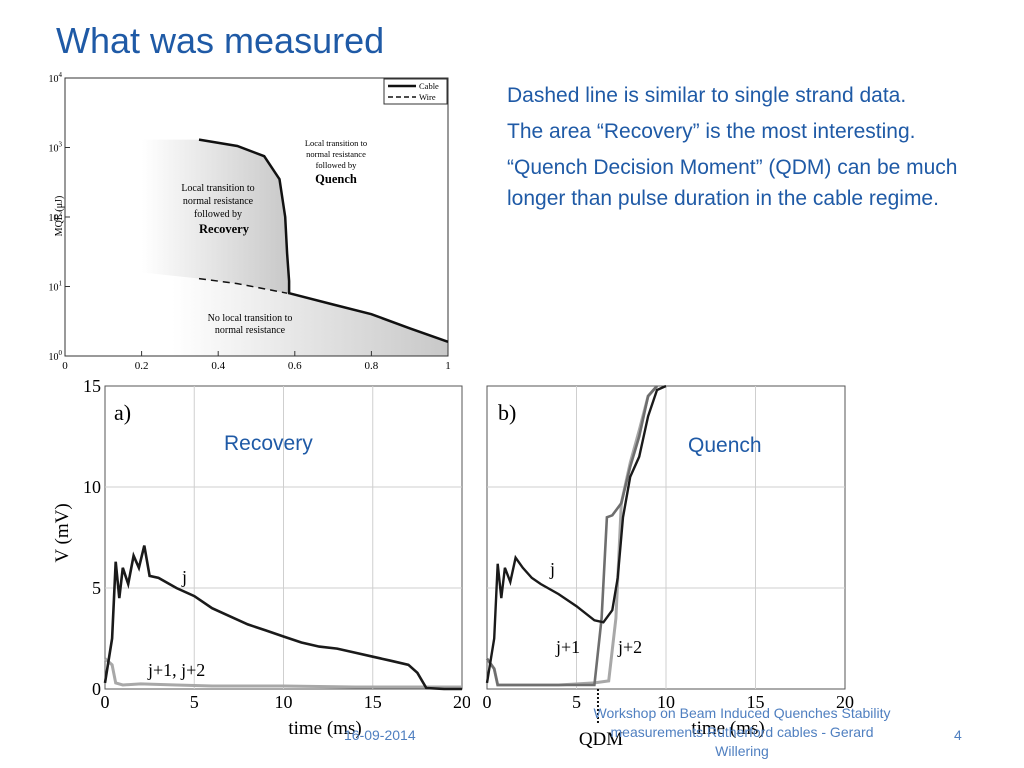 The width and height of the screenshot is (1024, 768). What do you see at coordinates (576, 702) in the screenshot?
I see `b-xtick-label: 5` at bounding box center [576, 702].